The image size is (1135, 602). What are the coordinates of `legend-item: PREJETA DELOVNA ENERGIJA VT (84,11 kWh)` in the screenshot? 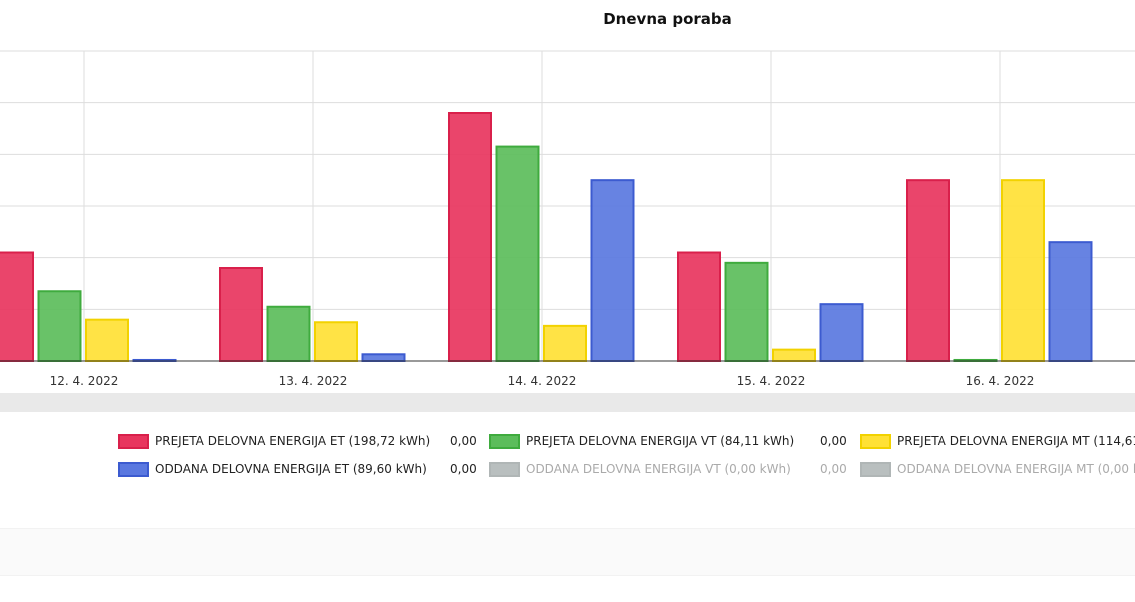 It's located at (641, 441).